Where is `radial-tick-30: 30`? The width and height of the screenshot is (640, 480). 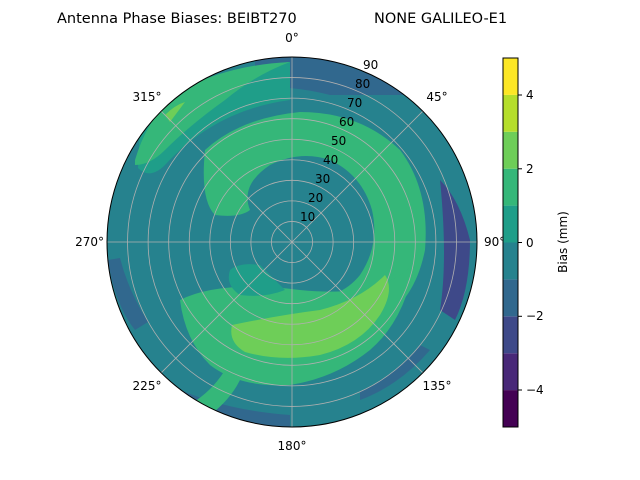 radial-tick-30: 30 is located at coordinates (322, 179).